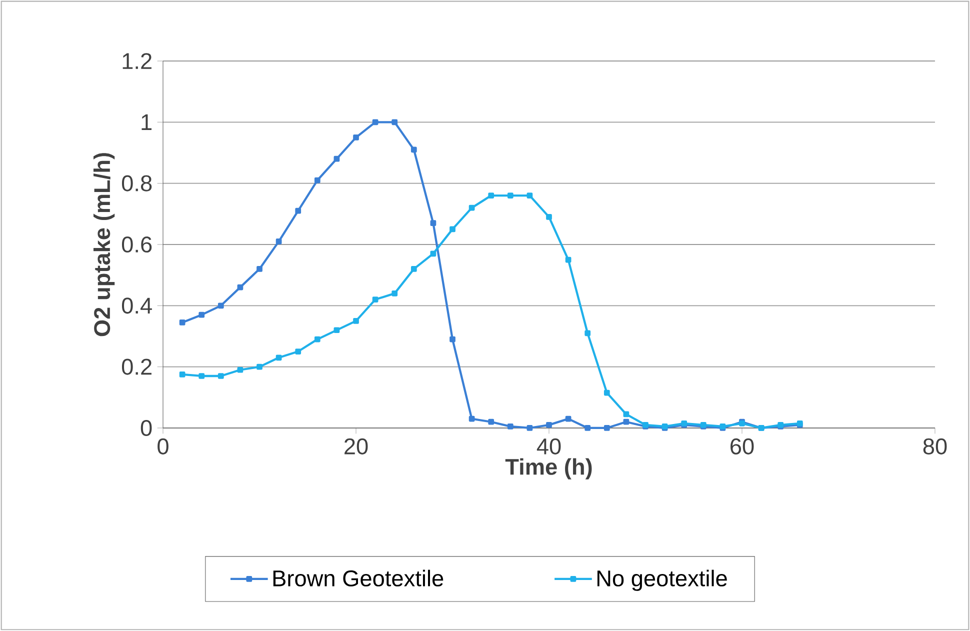 The height and width of the screenshot is (631, 970). Describe the element at coordinates (137, 61) in the screenshot. I see `y-tick-label: 1.2` at that location.